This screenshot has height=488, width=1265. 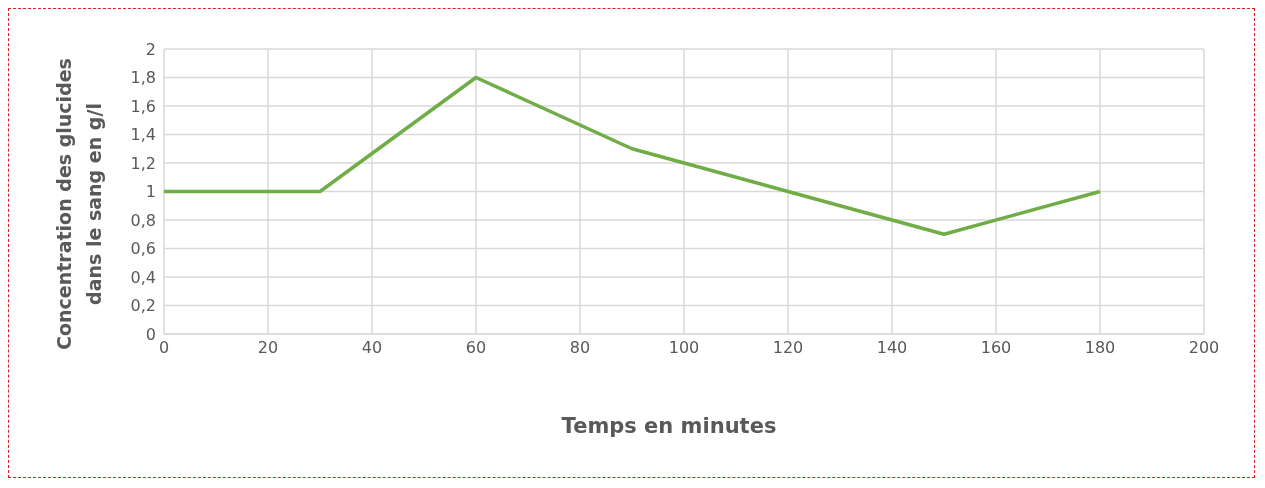 What do you see at coordinates (788, 348) in the screenshot?
I see `x-tick-label: 120` at bounding box center [788, 348].